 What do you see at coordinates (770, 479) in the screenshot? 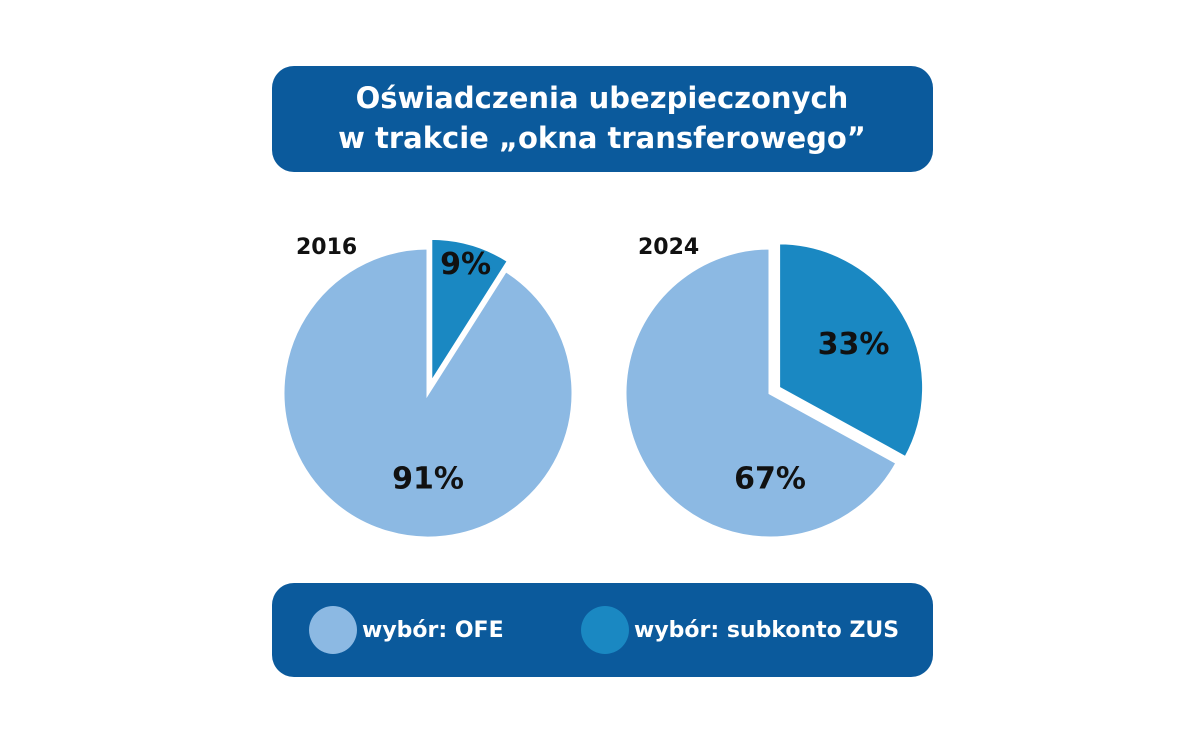
I see `data-label: 67%` at bounding box center [770, 479].